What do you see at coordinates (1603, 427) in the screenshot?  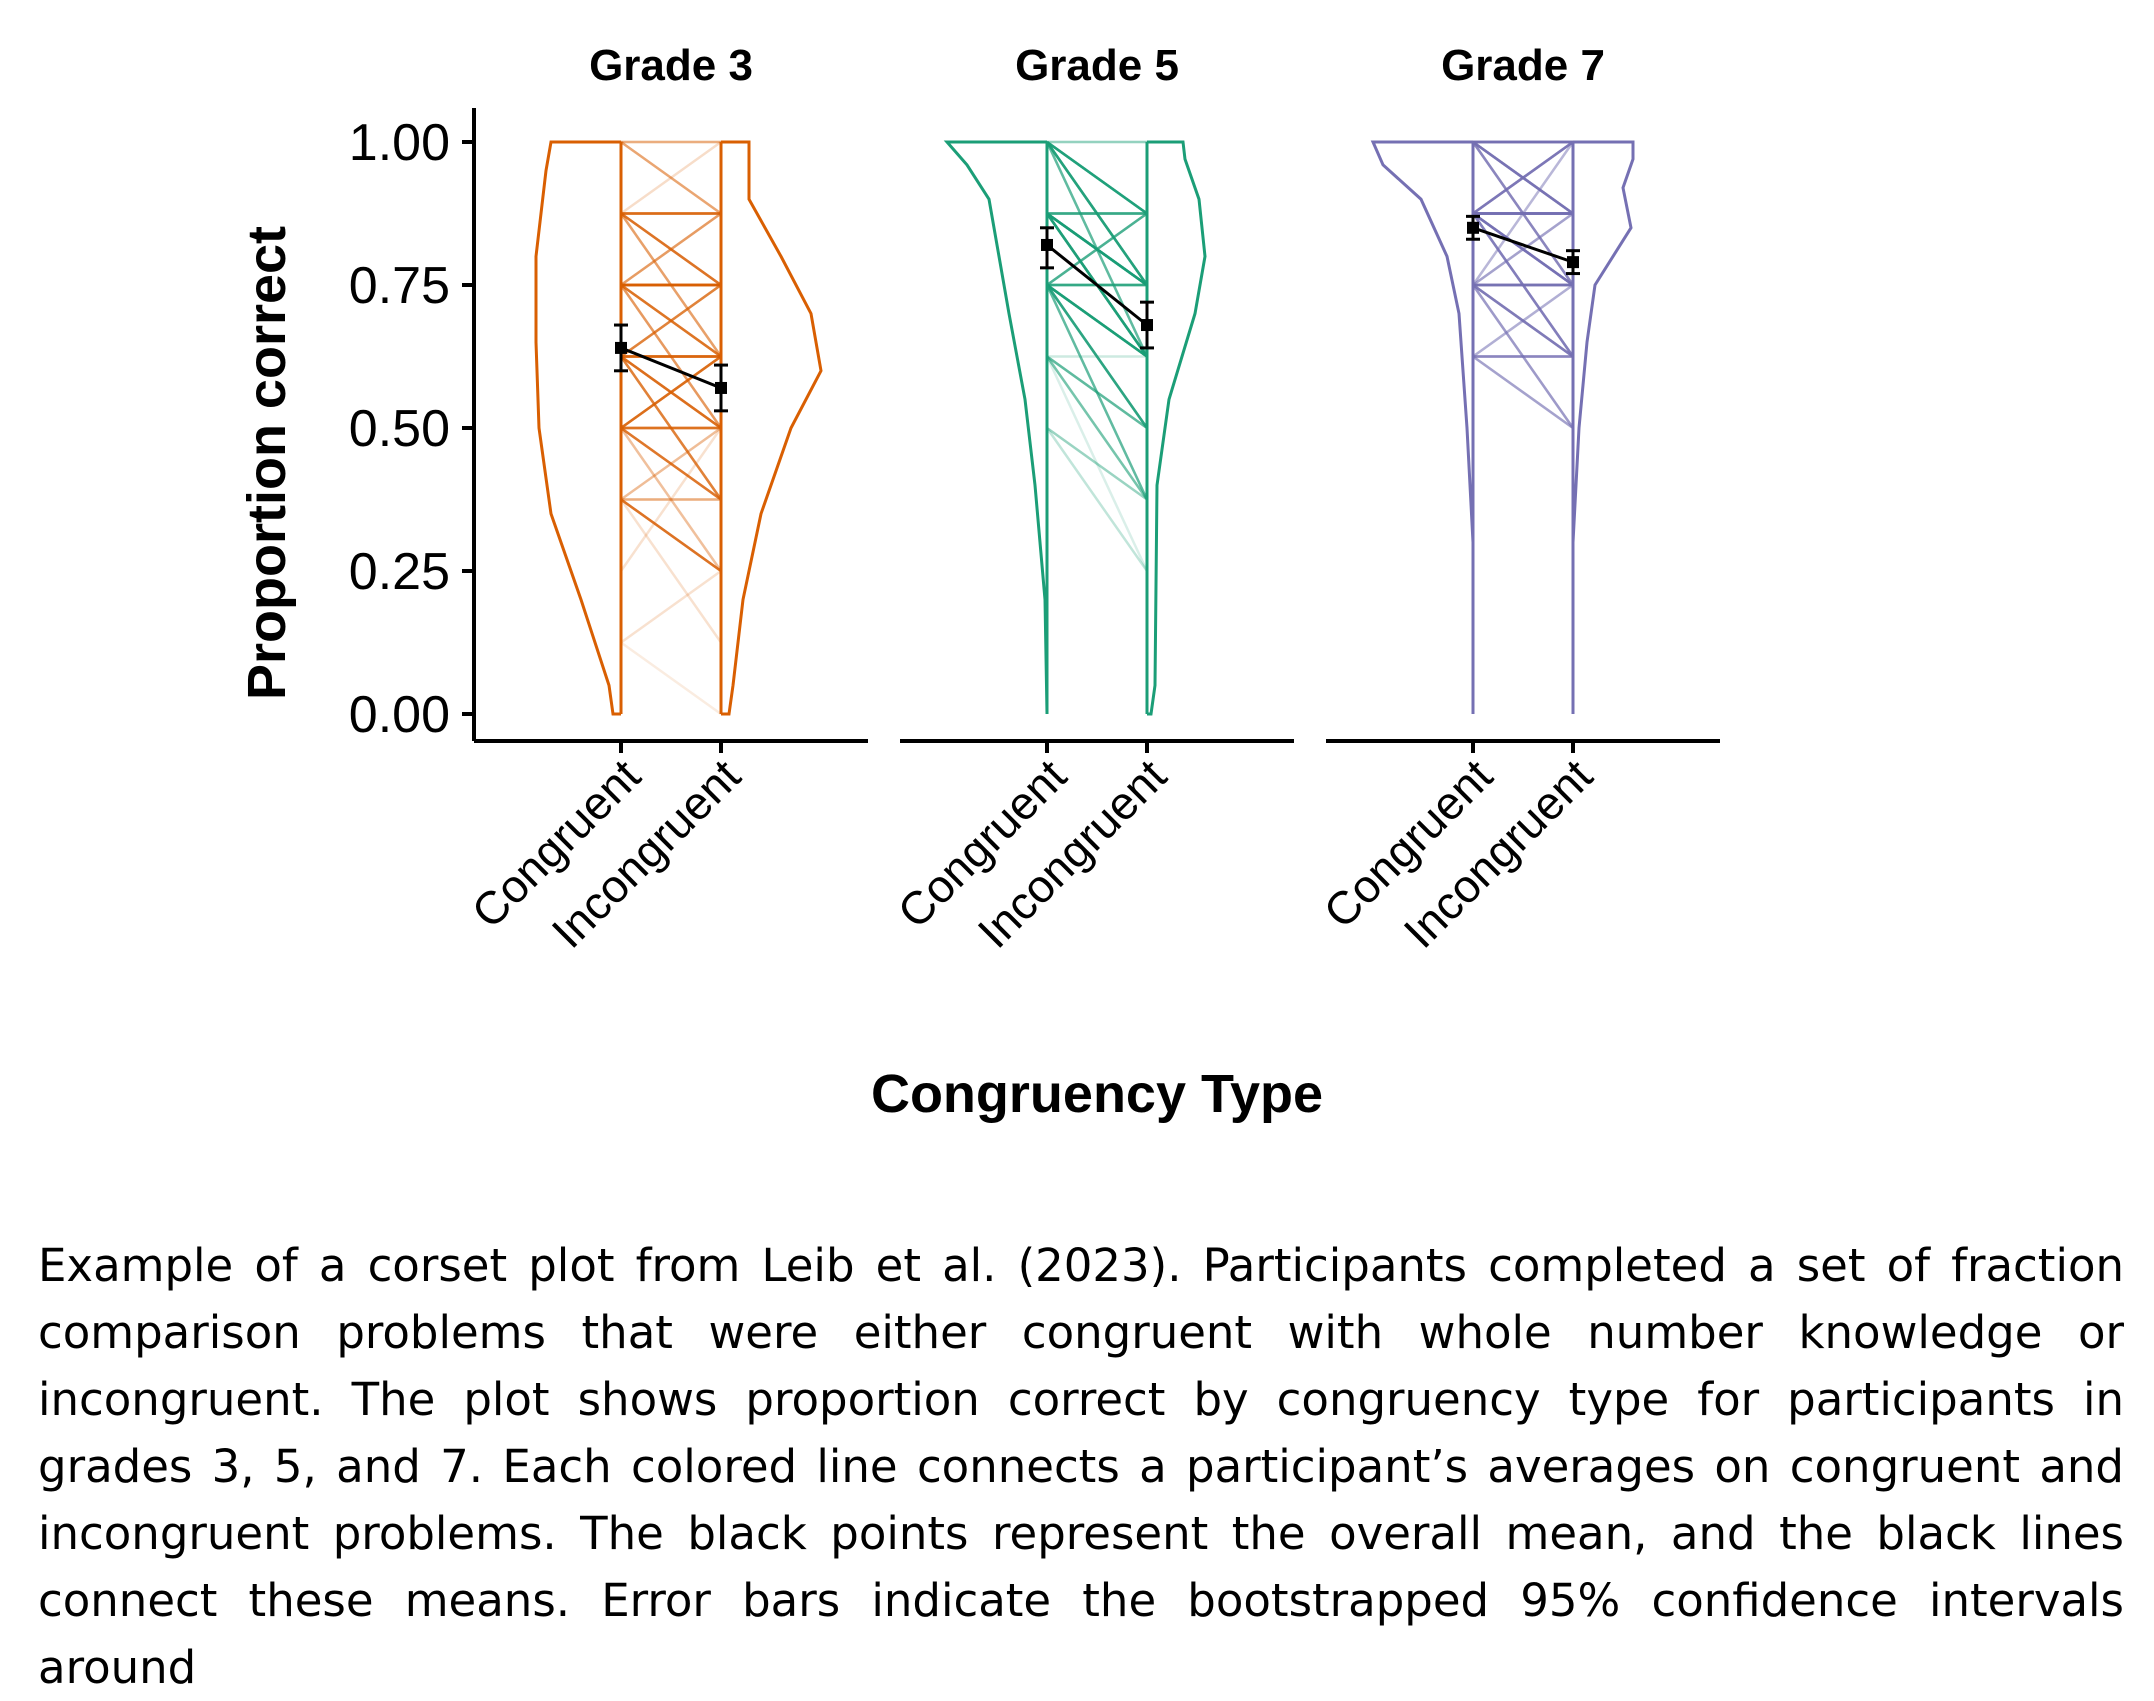 I see `violin-incongruent` at bounding box center [1603, 427].